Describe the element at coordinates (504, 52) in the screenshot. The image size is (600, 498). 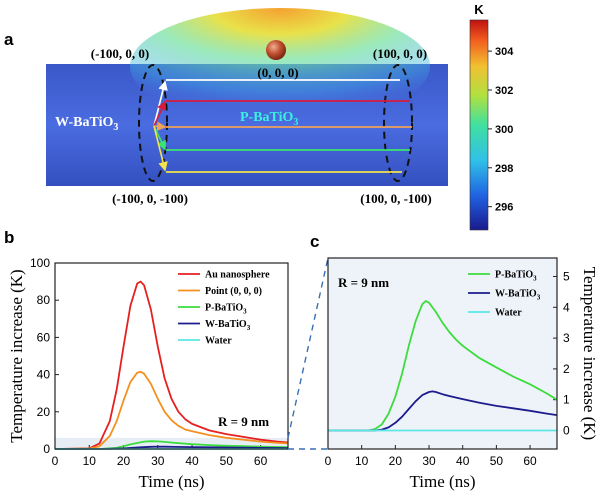
I see `colorbar-tick-label: 304` at that location.